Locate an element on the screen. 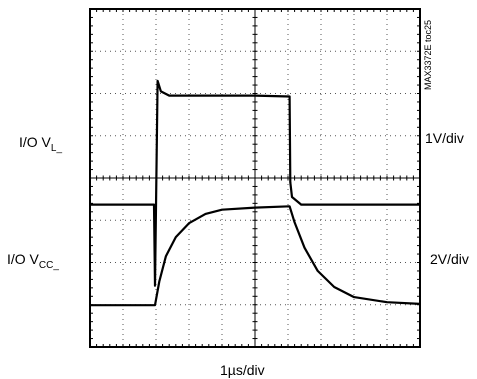 The image size is (477, 379). channel1-label: I/O VL_ is located at coordinates (41, 144).